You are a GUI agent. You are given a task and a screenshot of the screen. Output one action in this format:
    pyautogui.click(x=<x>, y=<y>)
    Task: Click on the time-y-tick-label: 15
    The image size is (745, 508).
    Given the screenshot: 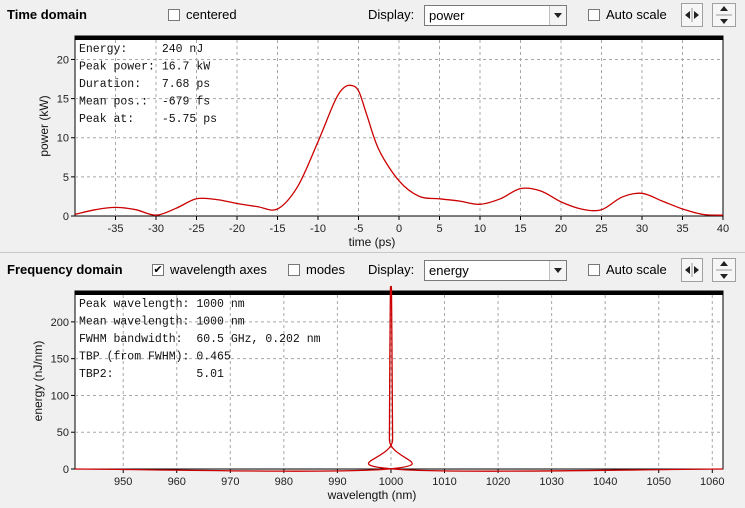 What is the action you would take?
    pyautogui.click(x=63, y=100)
    